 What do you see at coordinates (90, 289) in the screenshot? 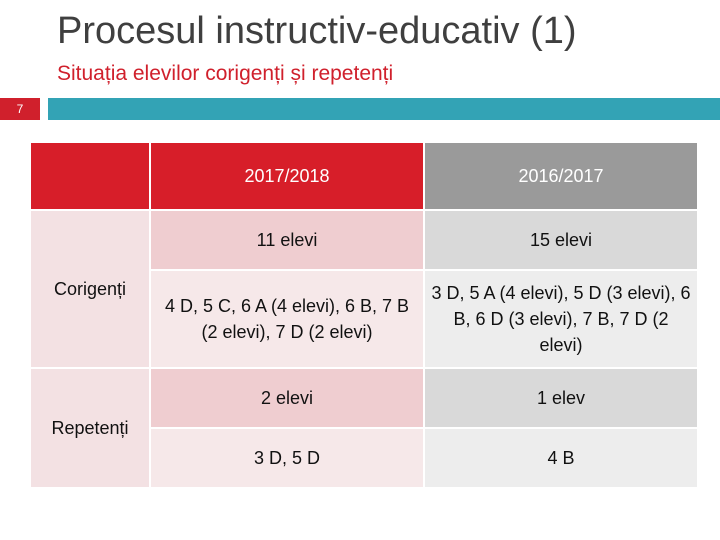
I see `row-label-corigenti: Corigenți` at bounding box center [90, 289].